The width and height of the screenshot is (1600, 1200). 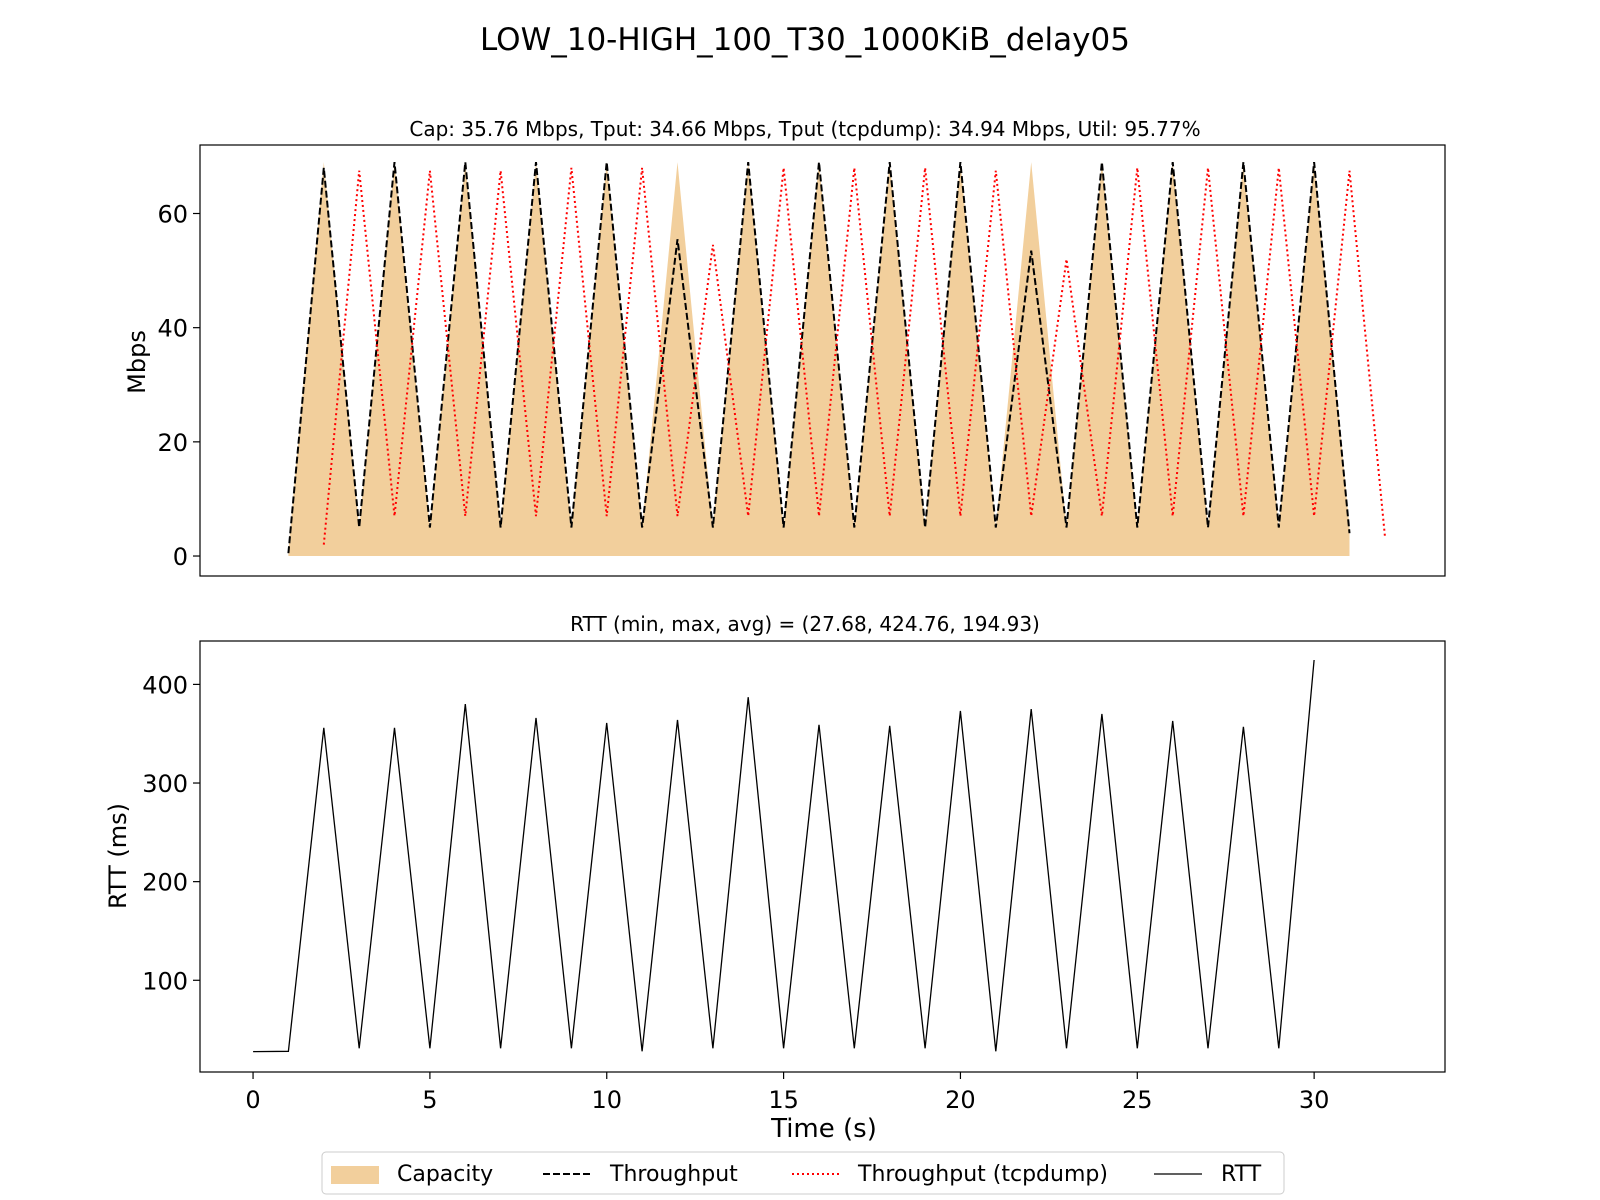 What do you see at coordinates (805, 40) in the screenshot?
I see `figure-title: LOW_10-HIGH_100_T30_1000KiB_delay05` at bounding box center [805, 40].